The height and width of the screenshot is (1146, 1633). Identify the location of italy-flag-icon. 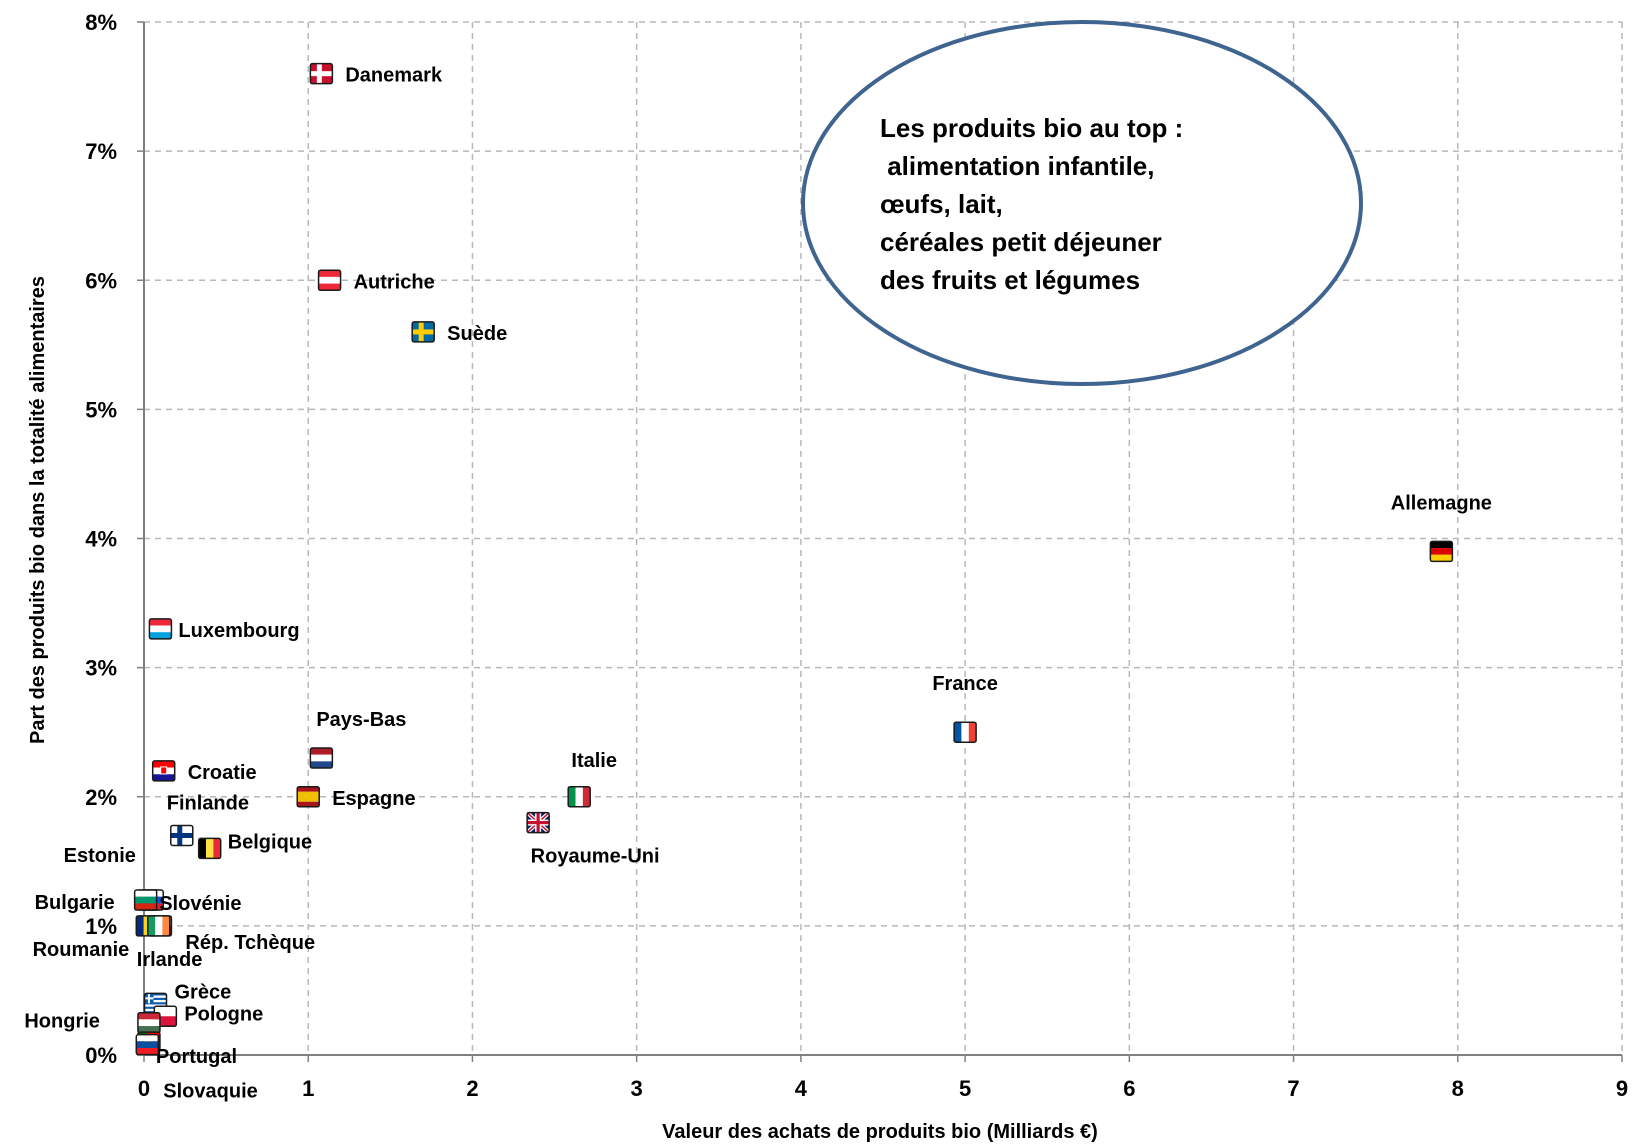
(579, 797).